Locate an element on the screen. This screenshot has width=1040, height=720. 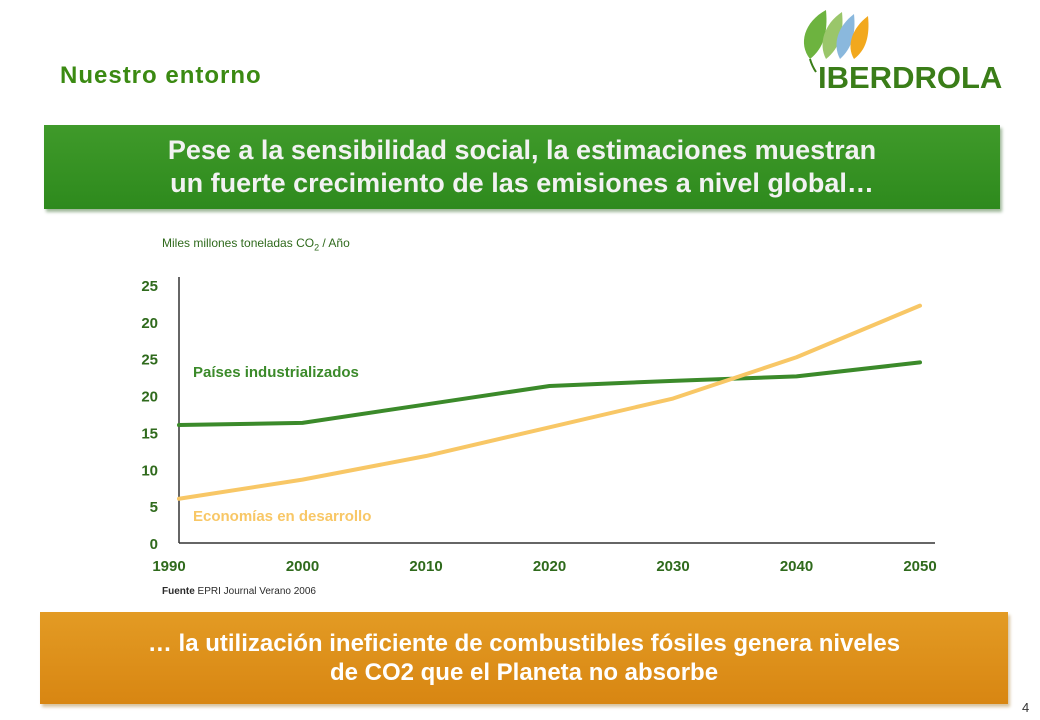
source-note: Fuente EPRI Journal Verano 2006 is located at coordinates (239, 591).